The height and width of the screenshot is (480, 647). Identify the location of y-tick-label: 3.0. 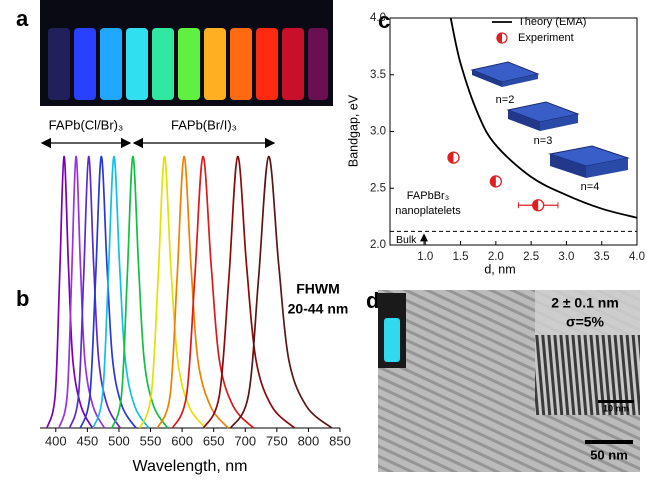
(378, 132).